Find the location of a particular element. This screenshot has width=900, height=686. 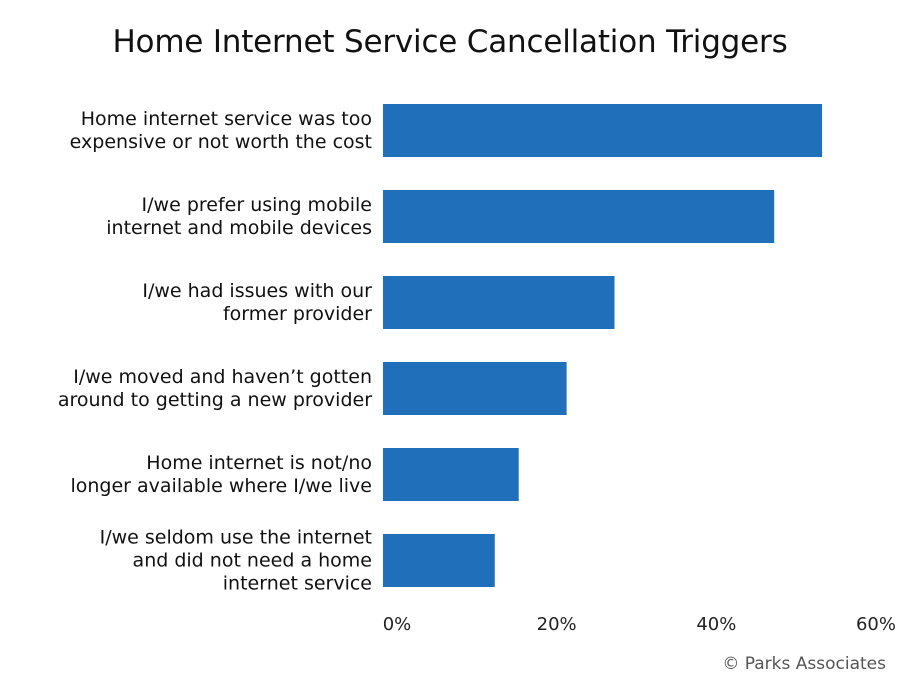

category-label-line: I/we seldom use the internet is located at coordinates (236, 538).